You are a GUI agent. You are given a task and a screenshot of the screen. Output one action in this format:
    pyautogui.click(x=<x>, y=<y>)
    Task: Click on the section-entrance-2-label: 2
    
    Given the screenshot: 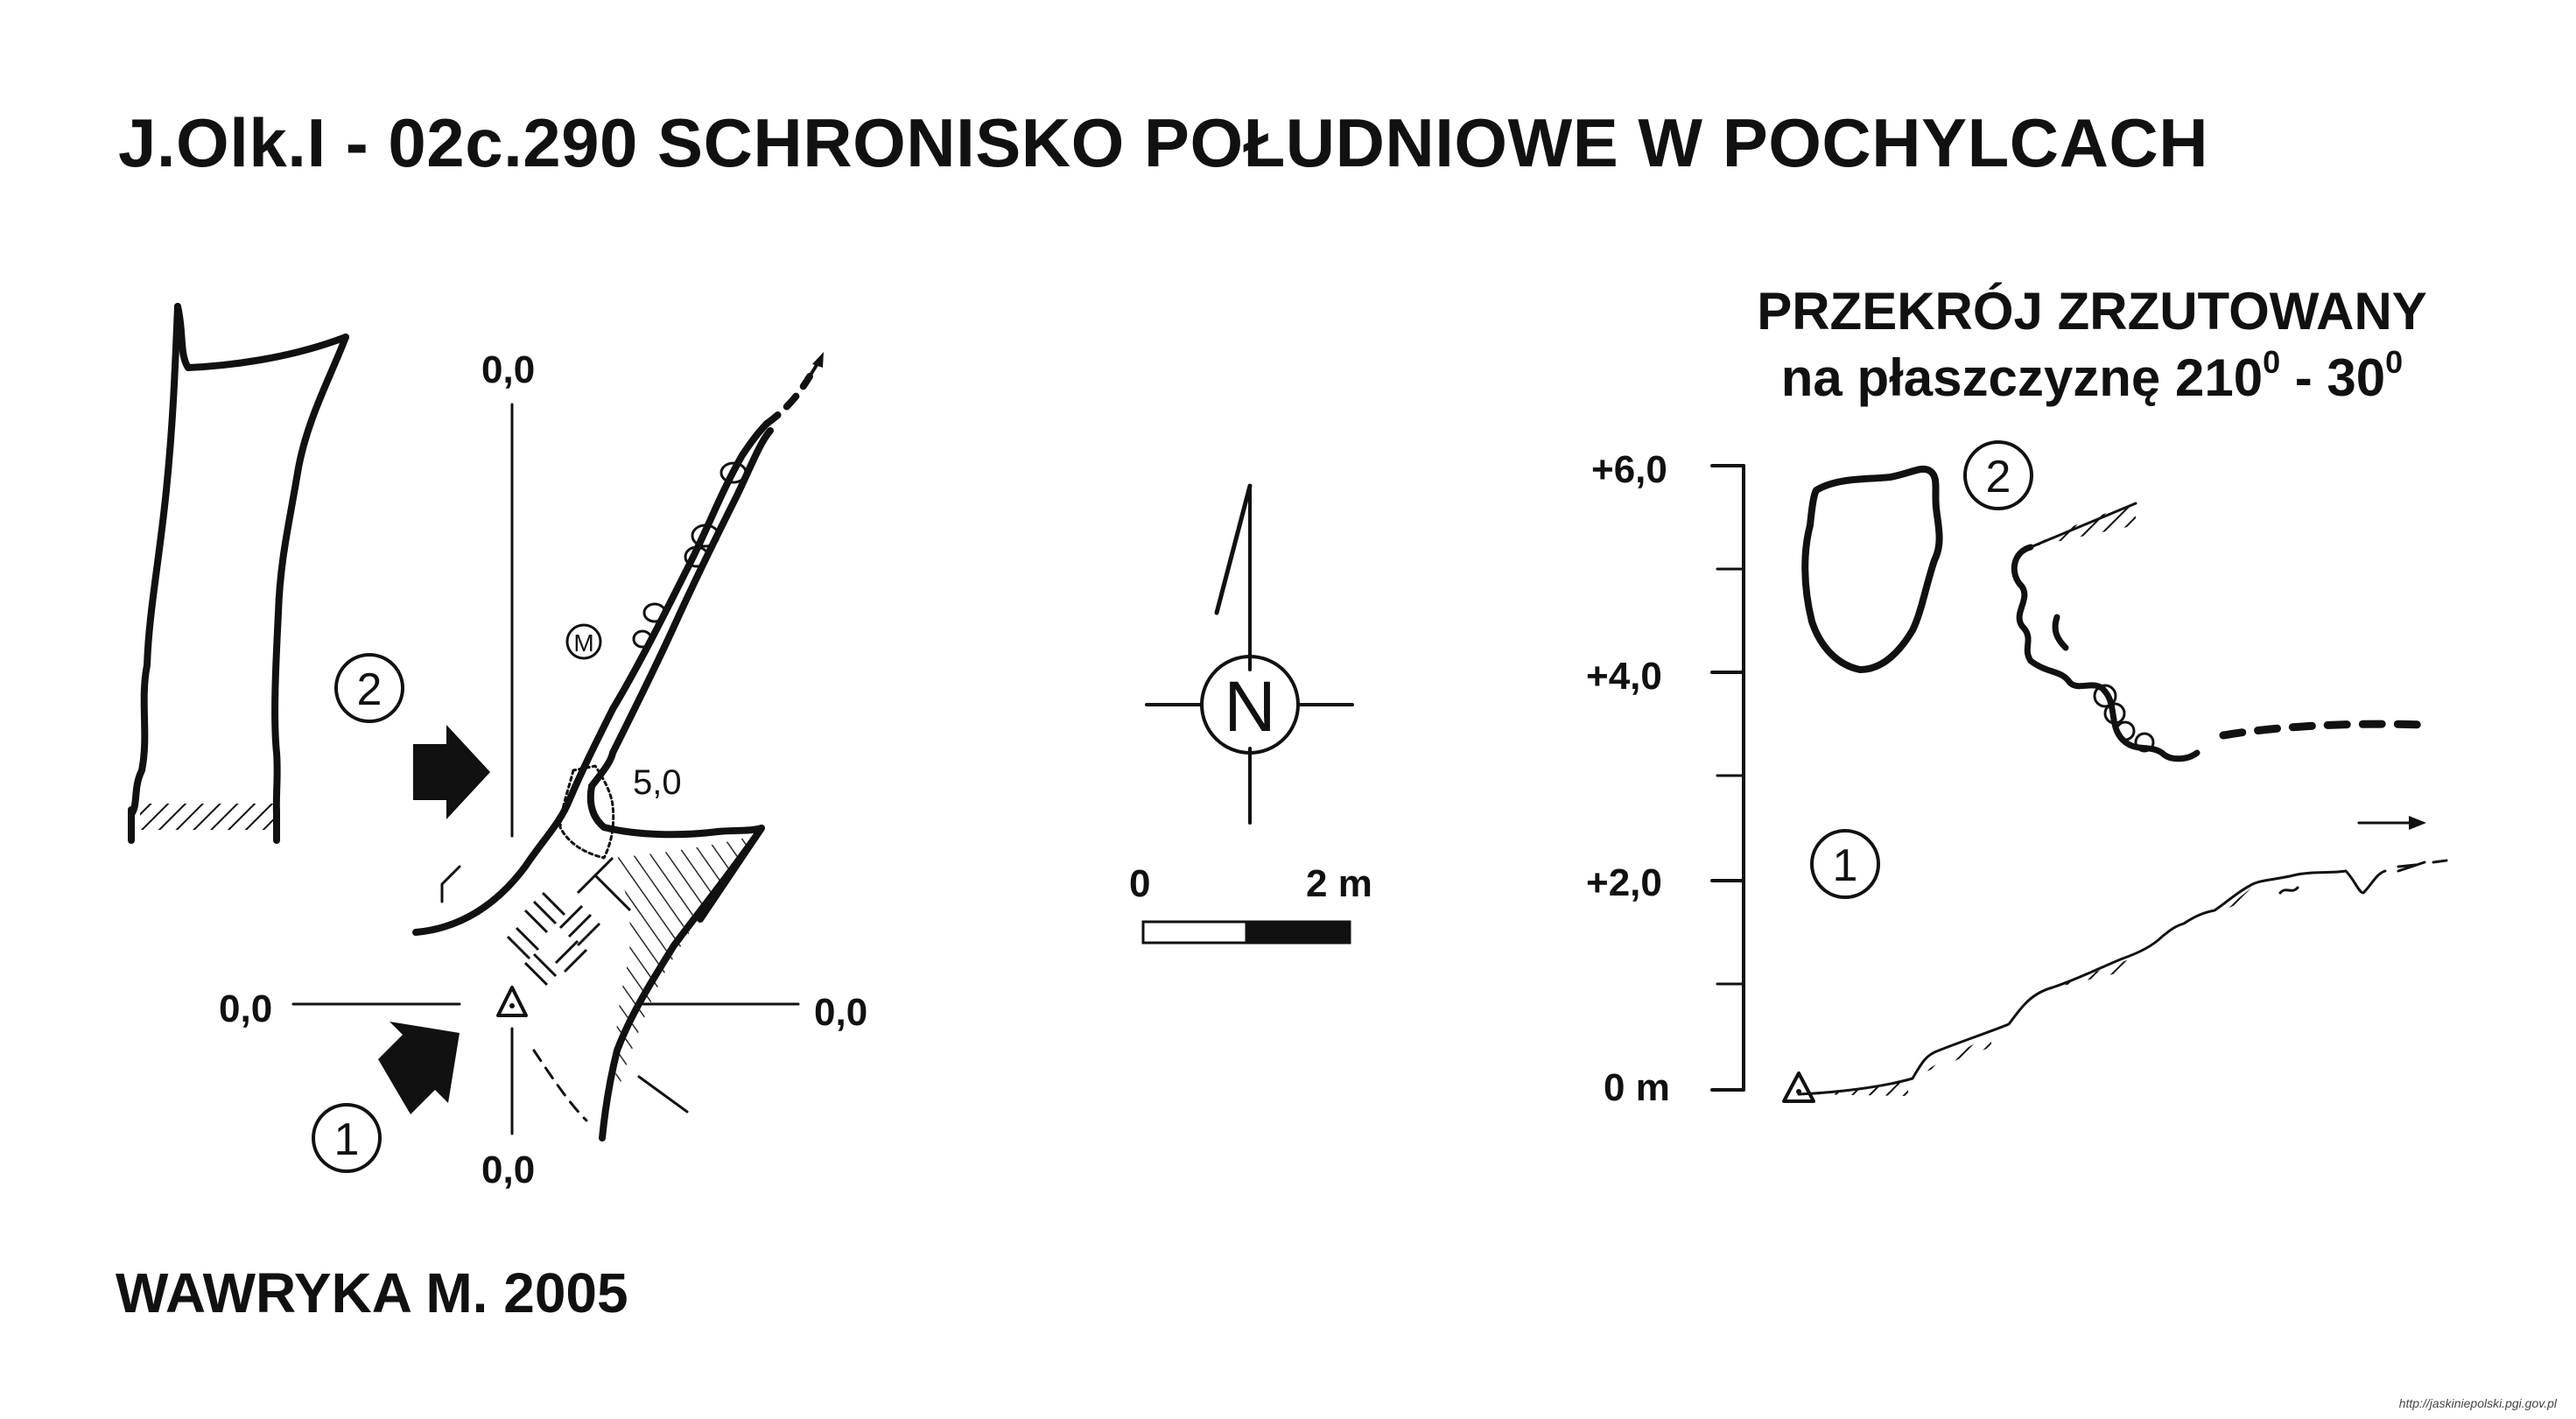 What is the action you would take?
    pyautogui.click(x=1999, y=477)
    